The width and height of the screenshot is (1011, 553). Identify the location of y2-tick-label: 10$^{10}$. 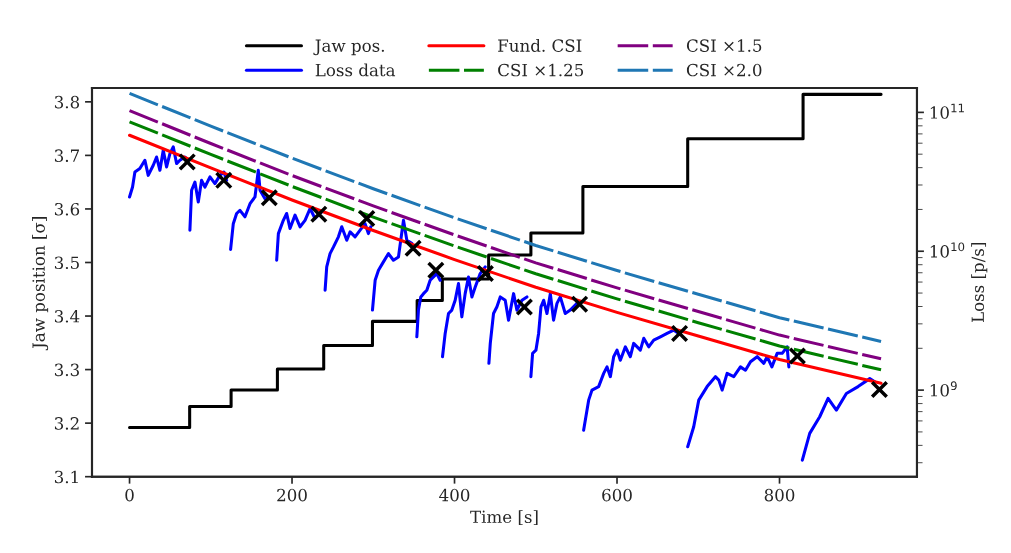
(947, 250).